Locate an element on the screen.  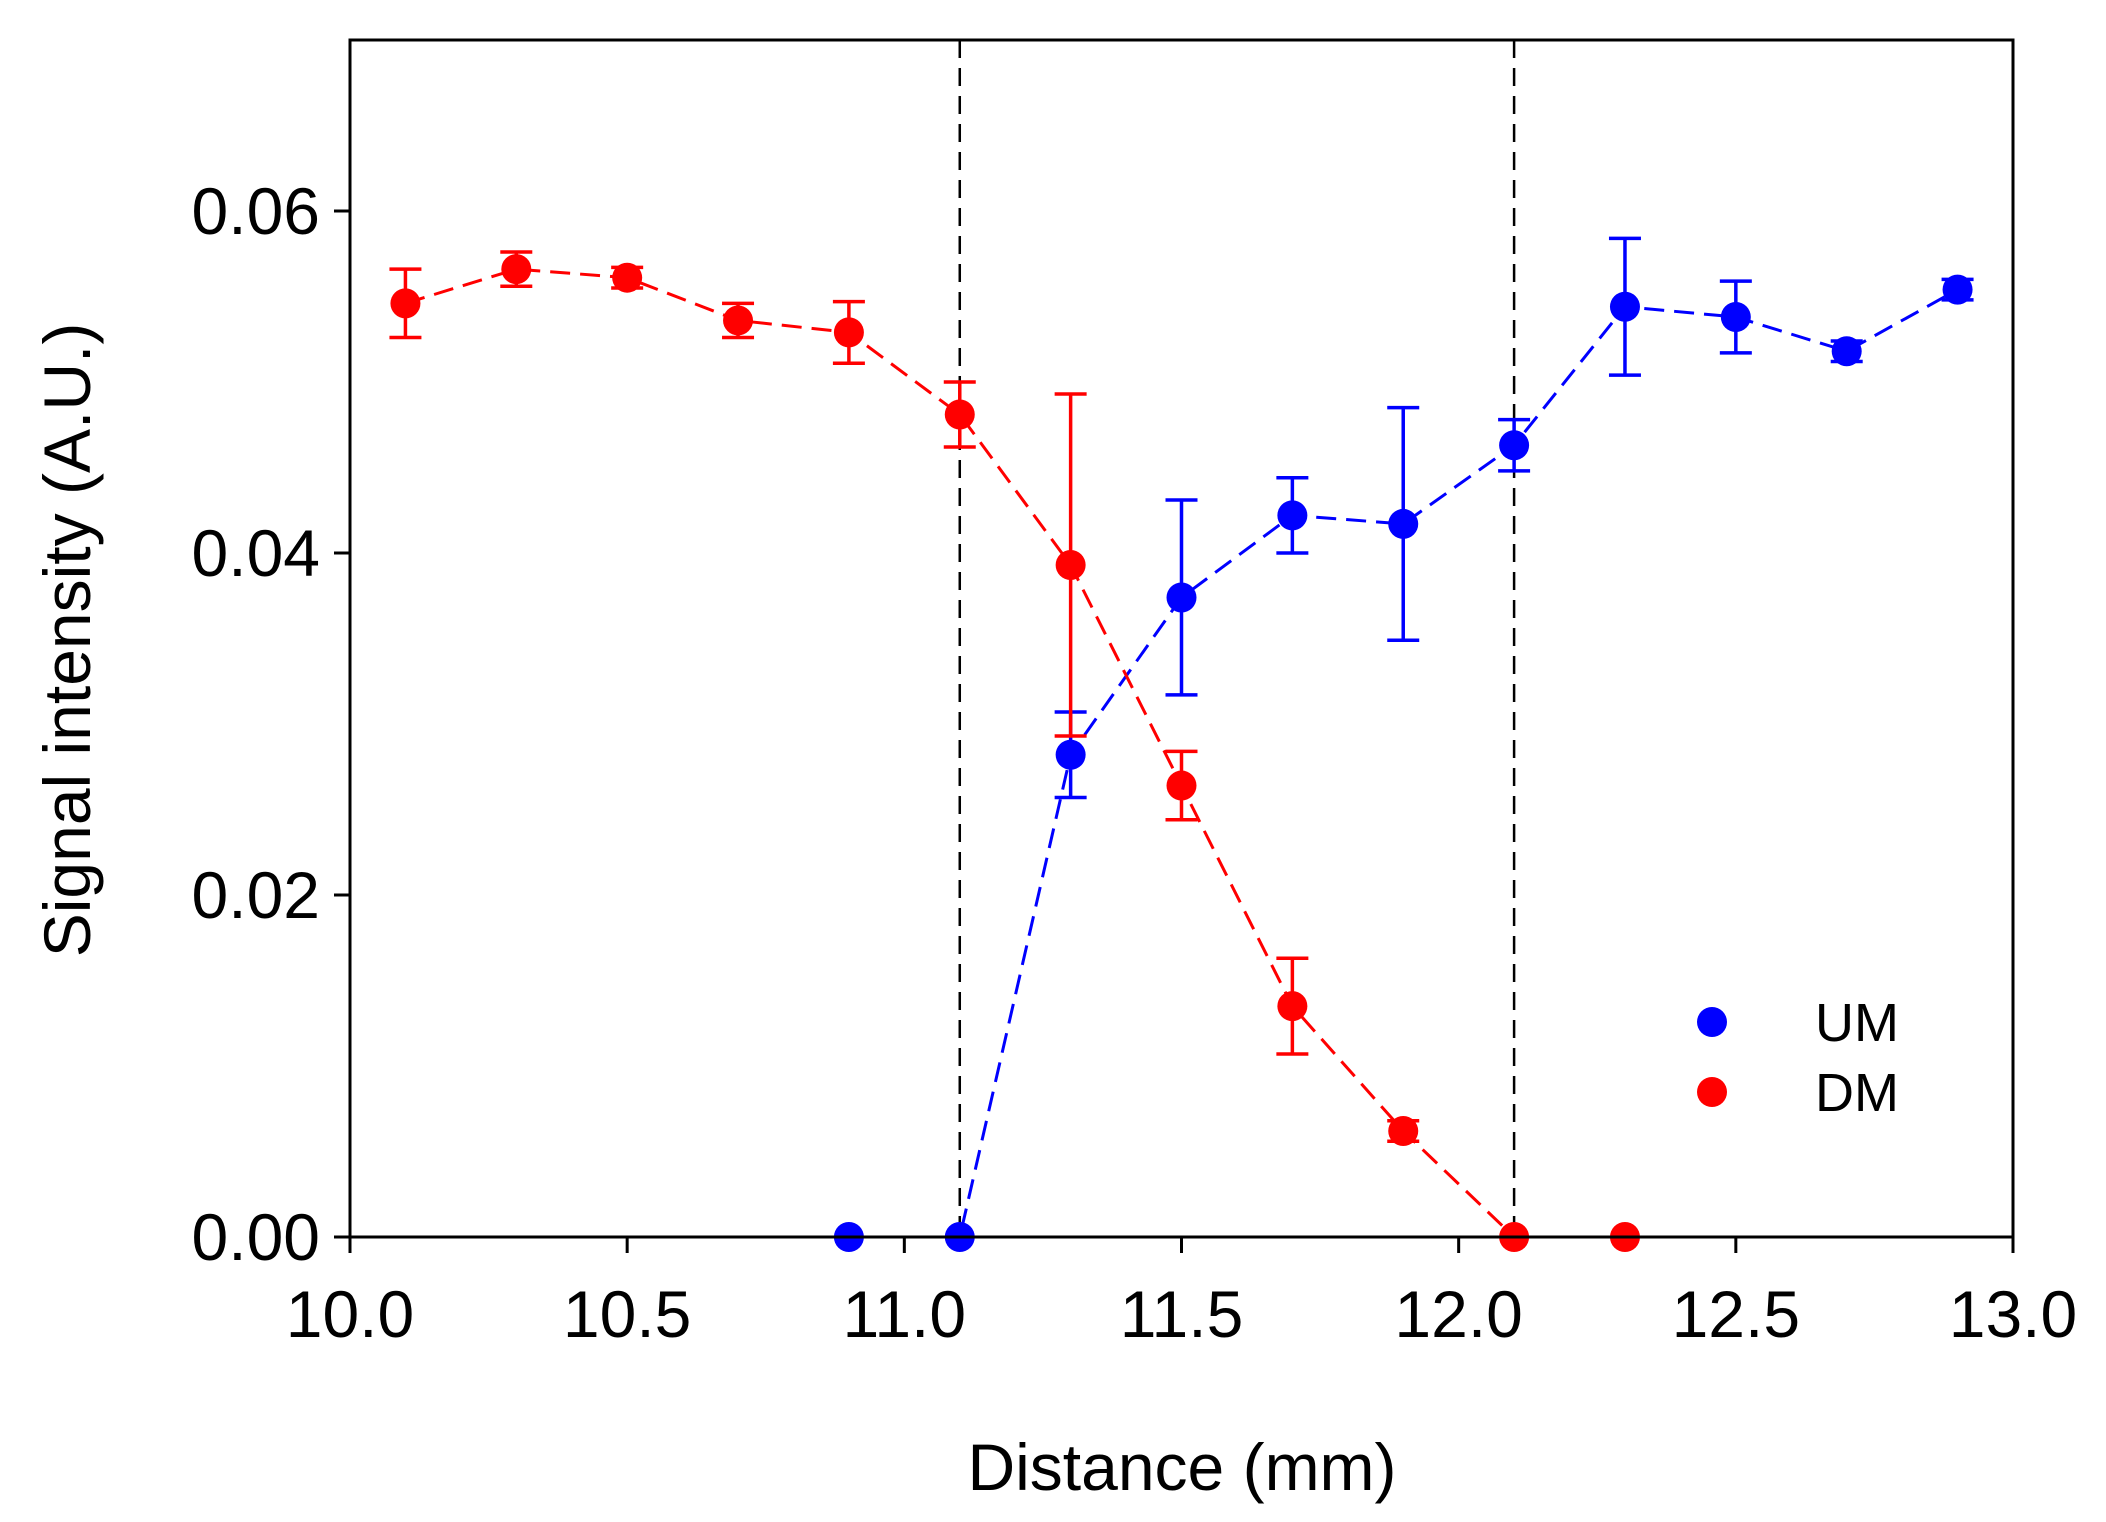
x-axis-title: Distance (mm) is located at coordinates (1181, 1467).